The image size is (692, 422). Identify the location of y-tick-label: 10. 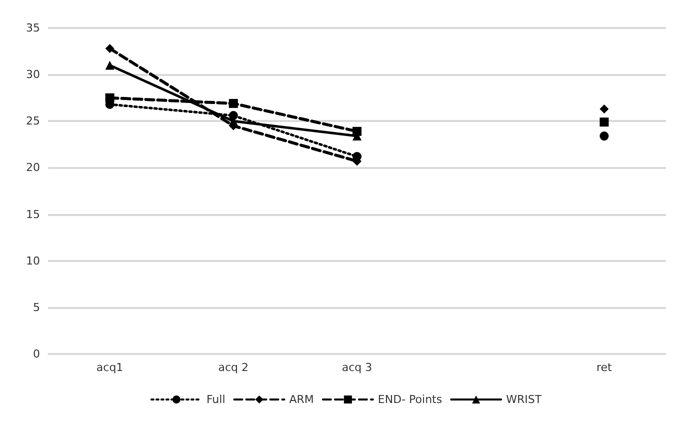
(33, 261).